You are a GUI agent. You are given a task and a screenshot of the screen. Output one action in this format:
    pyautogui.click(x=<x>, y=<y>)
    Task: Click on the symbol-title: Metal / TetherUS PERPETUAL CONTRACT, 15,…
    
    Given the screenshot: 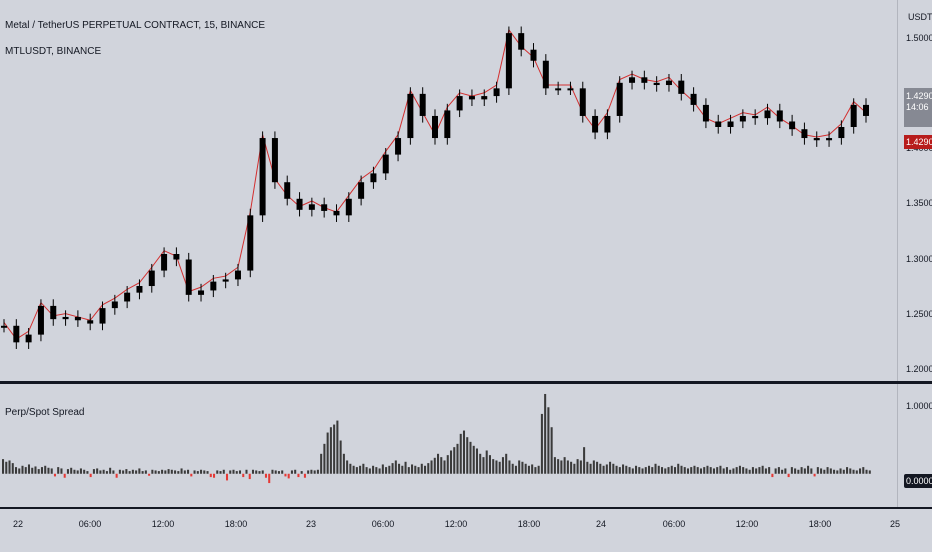 What is the action you would take?
    pyautogui.click(x=135, y=25)
    